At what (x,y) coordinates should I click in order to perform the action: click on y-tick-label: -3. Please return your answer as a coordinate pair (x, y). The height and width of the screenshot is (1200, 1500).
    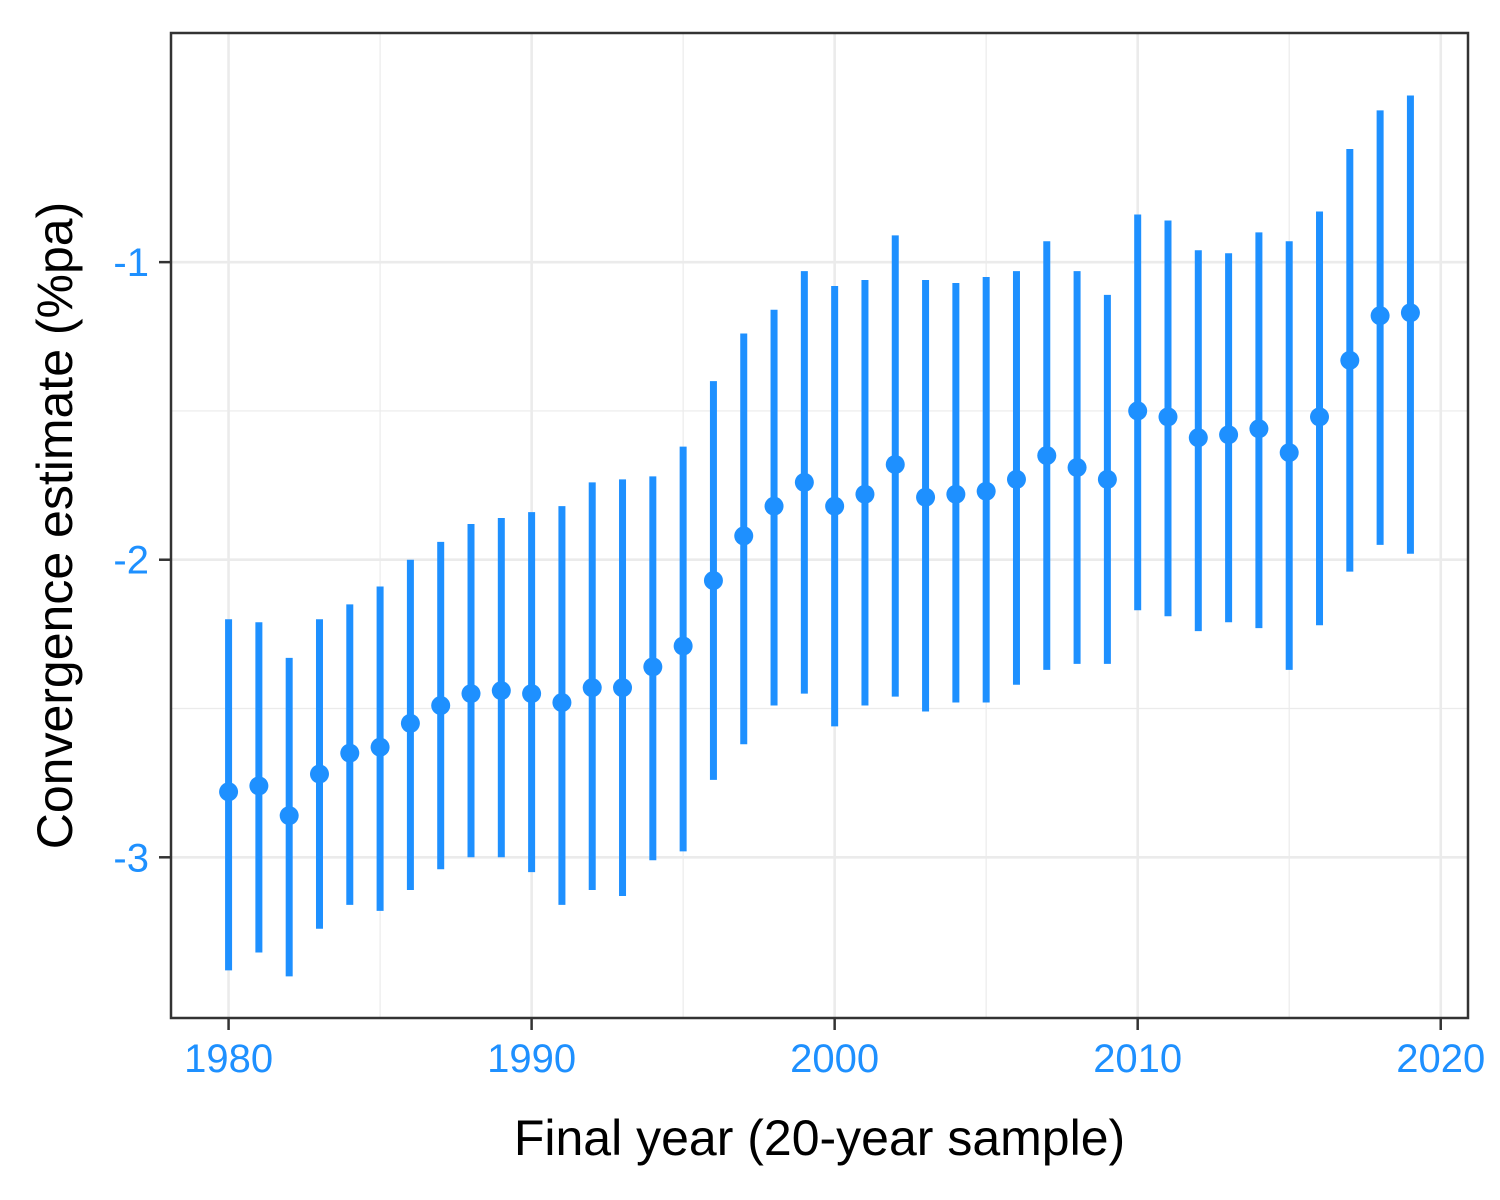
    Looking at the image, I should click on (131, 858).